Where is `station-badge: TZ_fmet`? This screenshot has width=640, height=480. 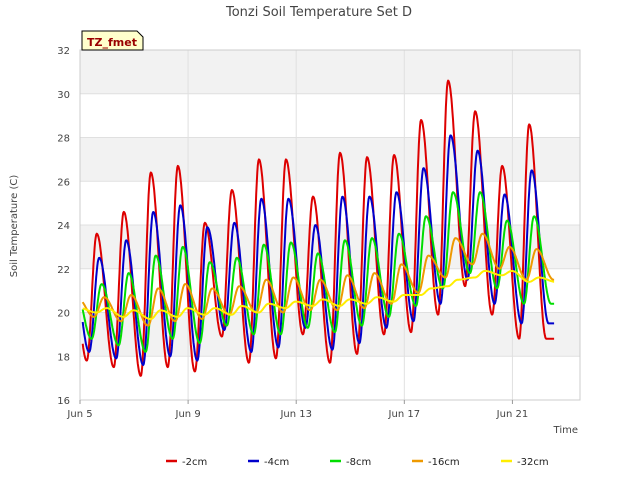
station-badge: TZ_fmet is located at coordinates (112, 40).